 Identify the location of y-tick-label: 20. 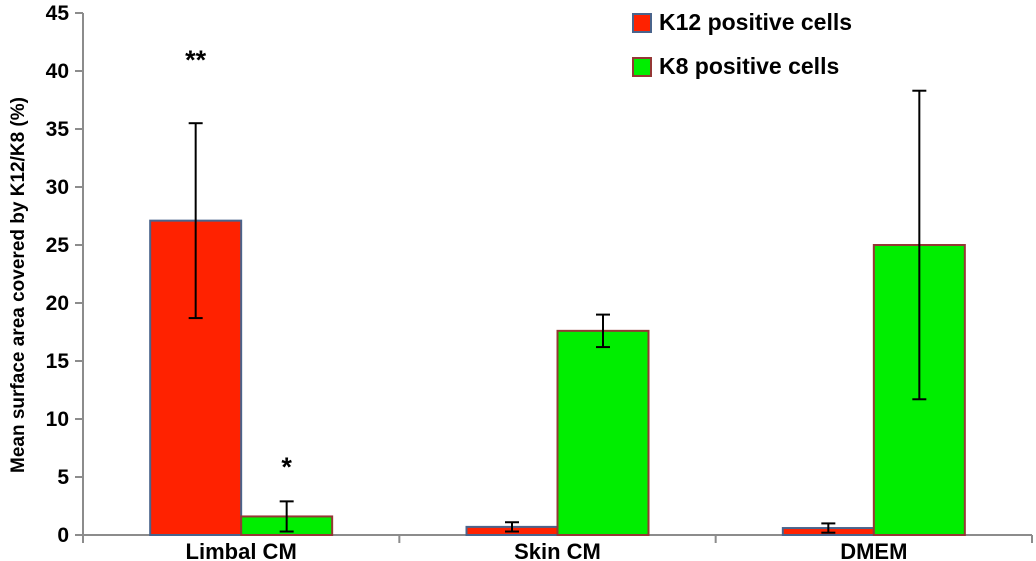
(57, 303).